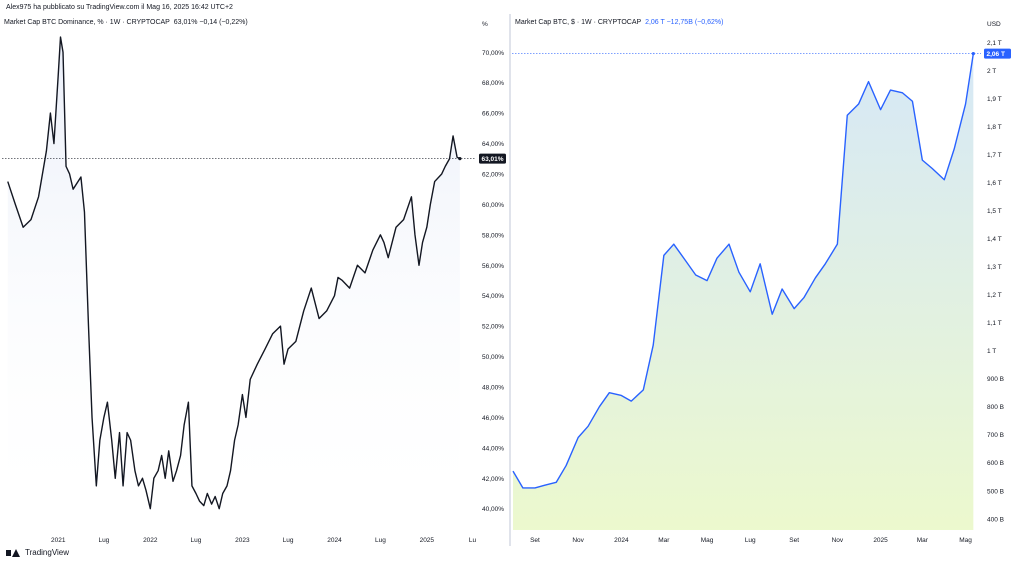 This screenshot has height=563, width=1024. What do you see at coordinates (578, 22) in the screenshot?
I see `chart-title: Market Cap BTC, $ · 1W · CRYPTOCAP` at bounding box center [578, 22].